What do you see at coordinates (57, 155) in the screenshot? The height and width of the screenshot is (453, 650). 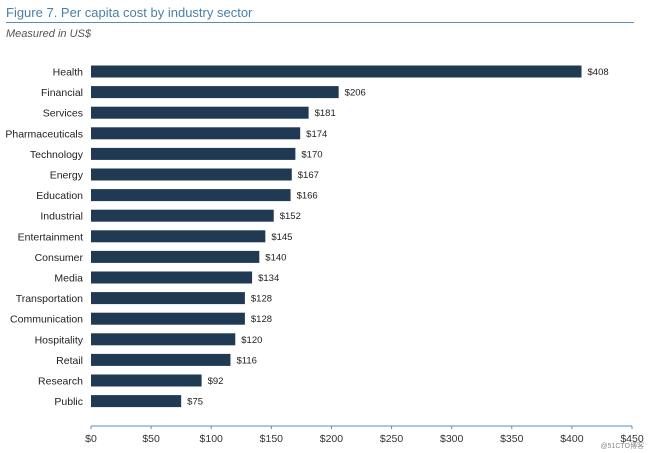 I see `category-label: Technology` at bounding box center [57, 155].